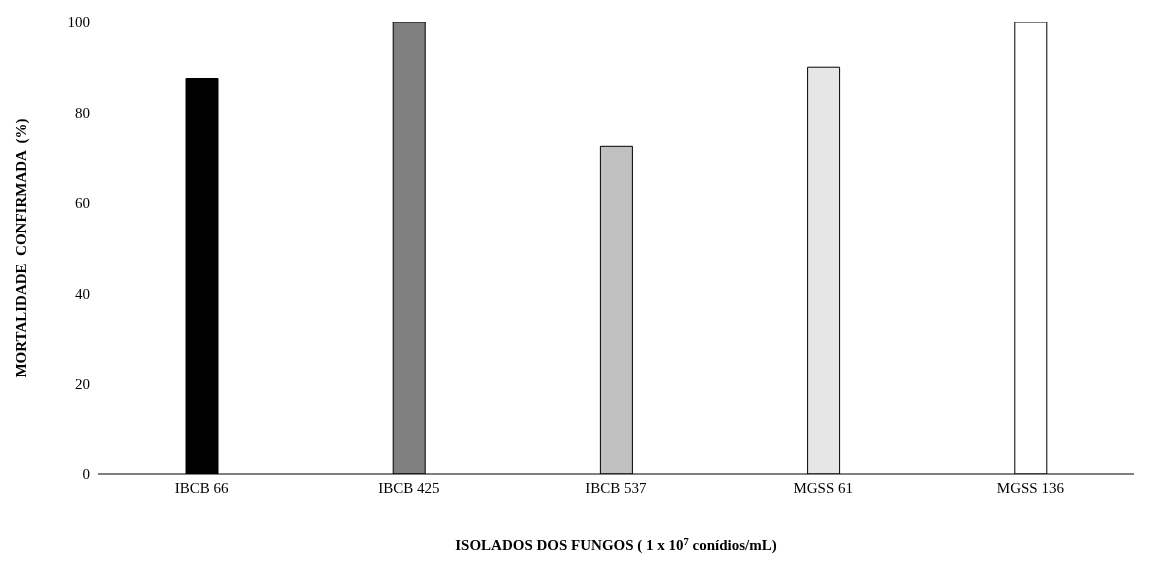 The image size is (1152, 582). What do you see at coordinates (21, 248) in the screenshot?
I see `y-axis-title: MORTALIDADE CONFIRMADA (%)` at bounding box center [21, 248].